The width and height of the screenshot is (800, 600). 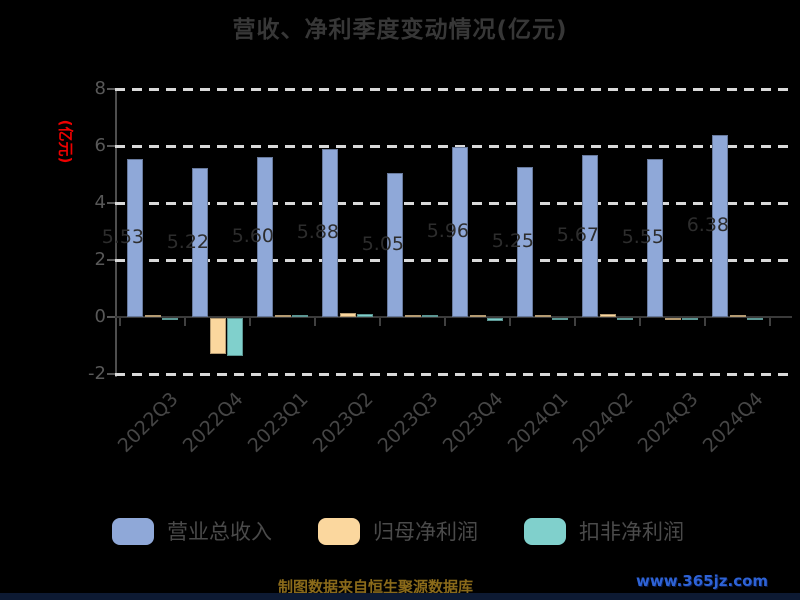 I want to click on bar-营业总收入-2024Q2, so click(x=590, y=236).